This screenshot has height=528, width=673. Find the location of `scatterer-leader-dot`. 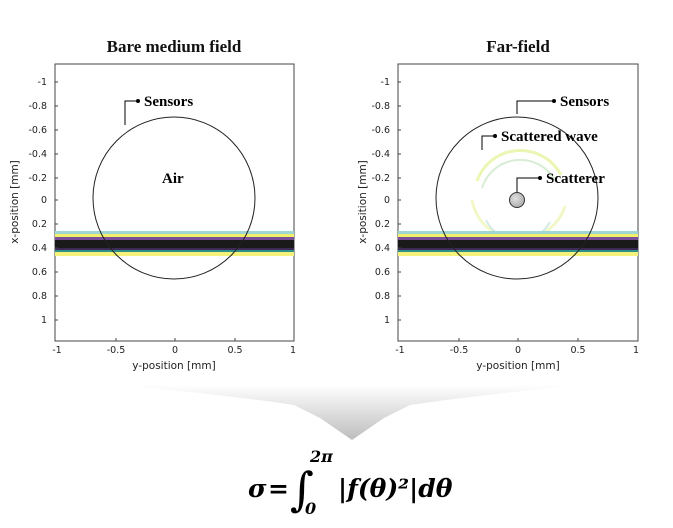

scatterer-leader-dot is located at coordinates (540, 178).